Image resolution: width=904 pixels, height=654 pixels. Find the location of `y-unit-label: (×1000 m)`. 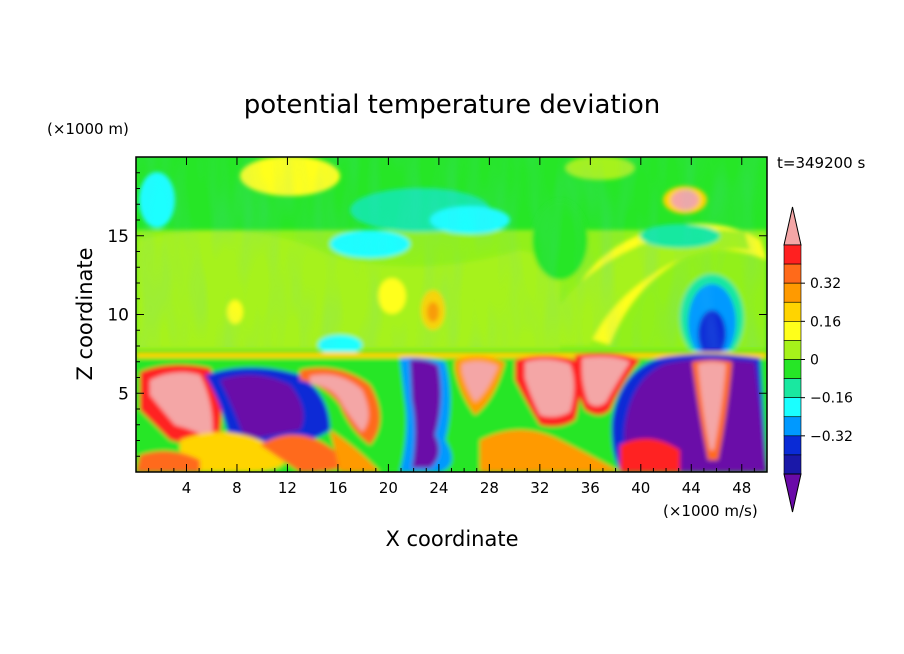

y-unit-label: (×1000 m) is located at coordinates (88, 129).